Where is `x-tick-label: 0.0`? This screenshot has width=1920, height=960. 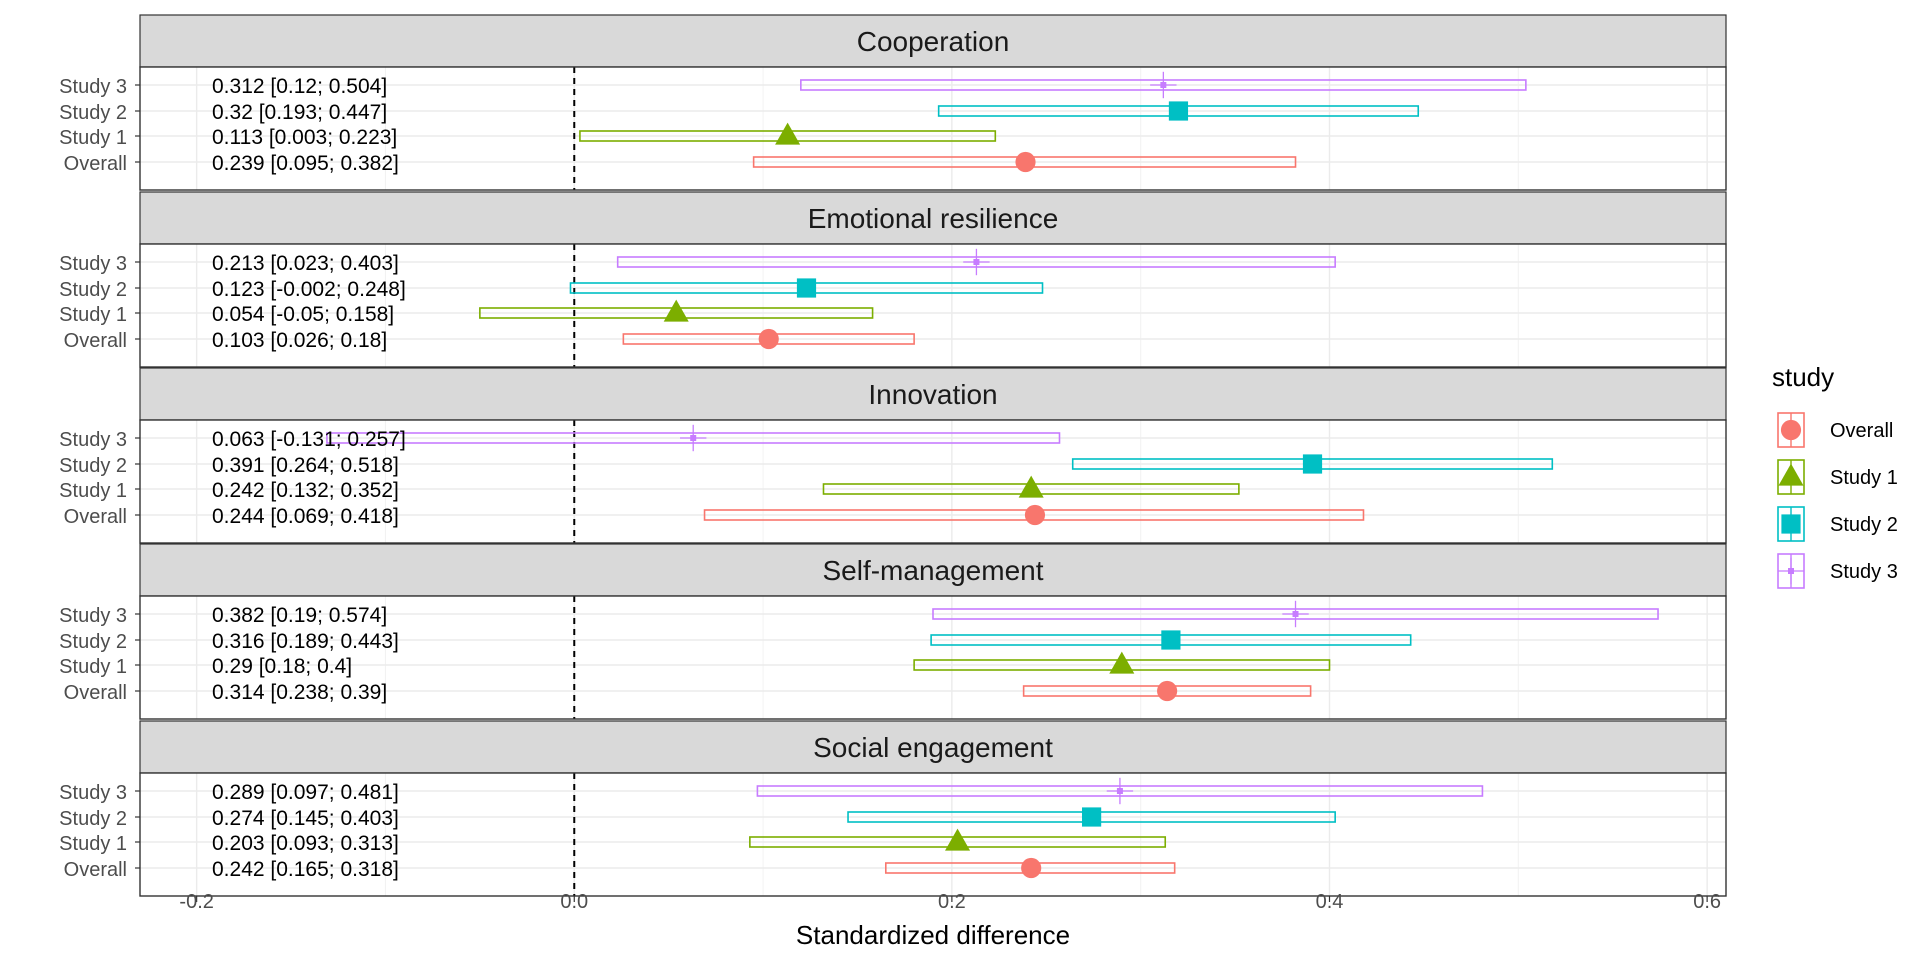 x-tick-label: 0.0 is located at coordinates (574, 902).